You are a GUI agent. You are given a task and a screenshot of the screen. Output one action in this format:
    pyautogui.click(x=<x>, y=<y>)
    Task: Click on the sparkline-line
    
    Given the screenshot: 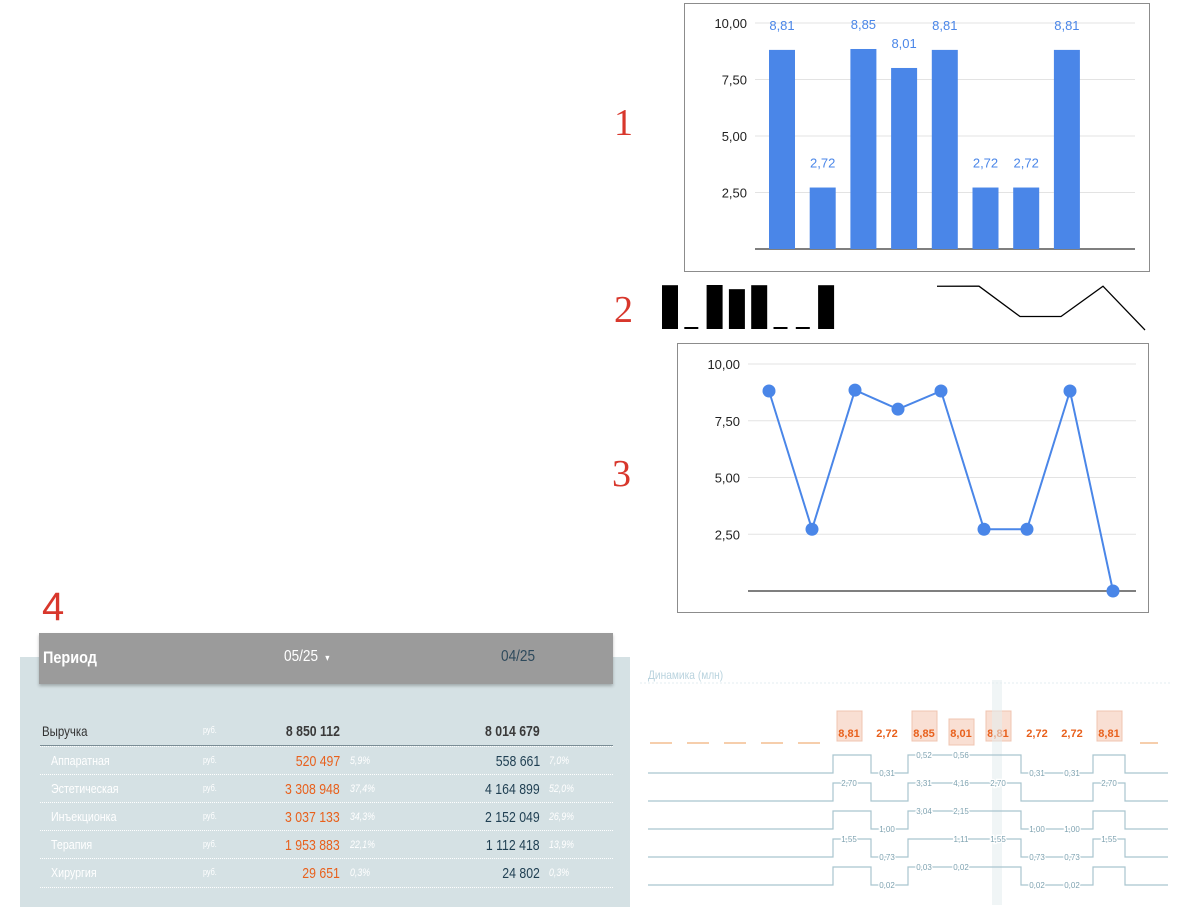 What is the action you would take?
    pyautogui.click(x=1041, y=308)
    